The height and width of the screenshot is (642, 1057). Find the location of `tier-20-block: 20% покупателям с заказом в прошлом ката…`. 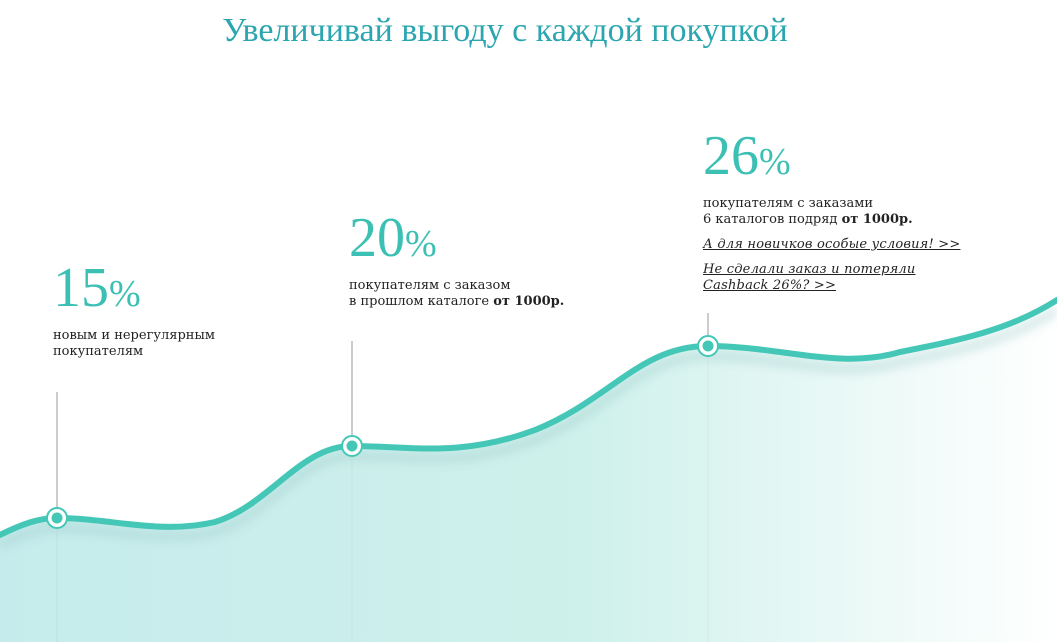

tier-20-block: 20% покупателям с заказом в прошлом ката… is located at coordinates (456, 260).